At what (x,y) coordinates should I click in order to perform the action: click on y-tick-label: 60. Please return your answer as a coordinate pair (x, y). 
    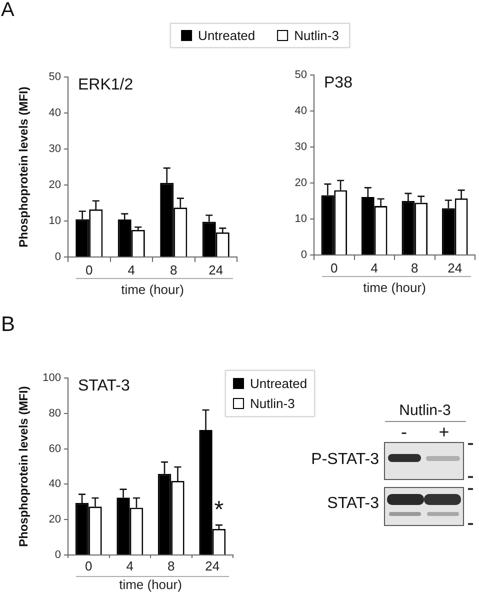
    Looking at the image, I should click on (54, 448).